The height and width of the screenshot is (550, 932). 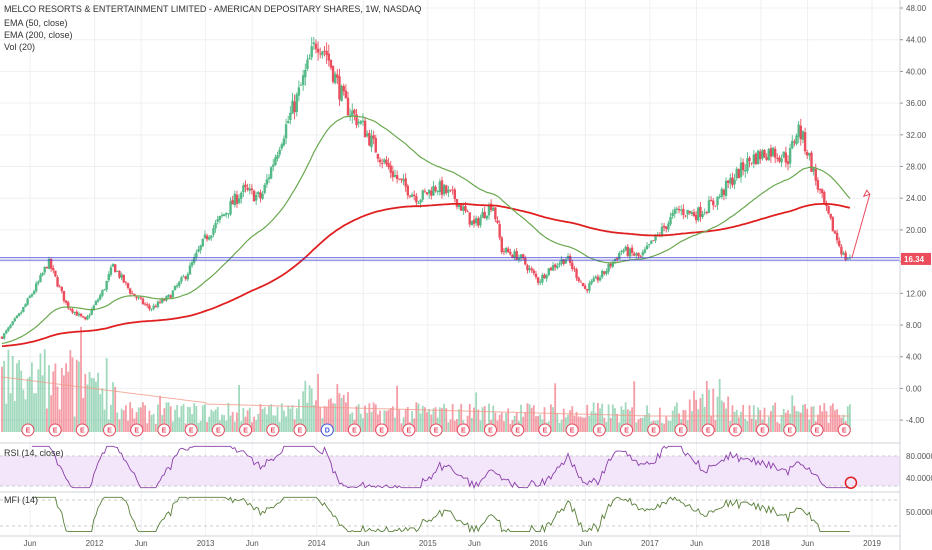 What do you see at coordinates (585, 543) in the screenshot?
I see `time-tick-label-10: Jun` at bounding box center [585, 543].